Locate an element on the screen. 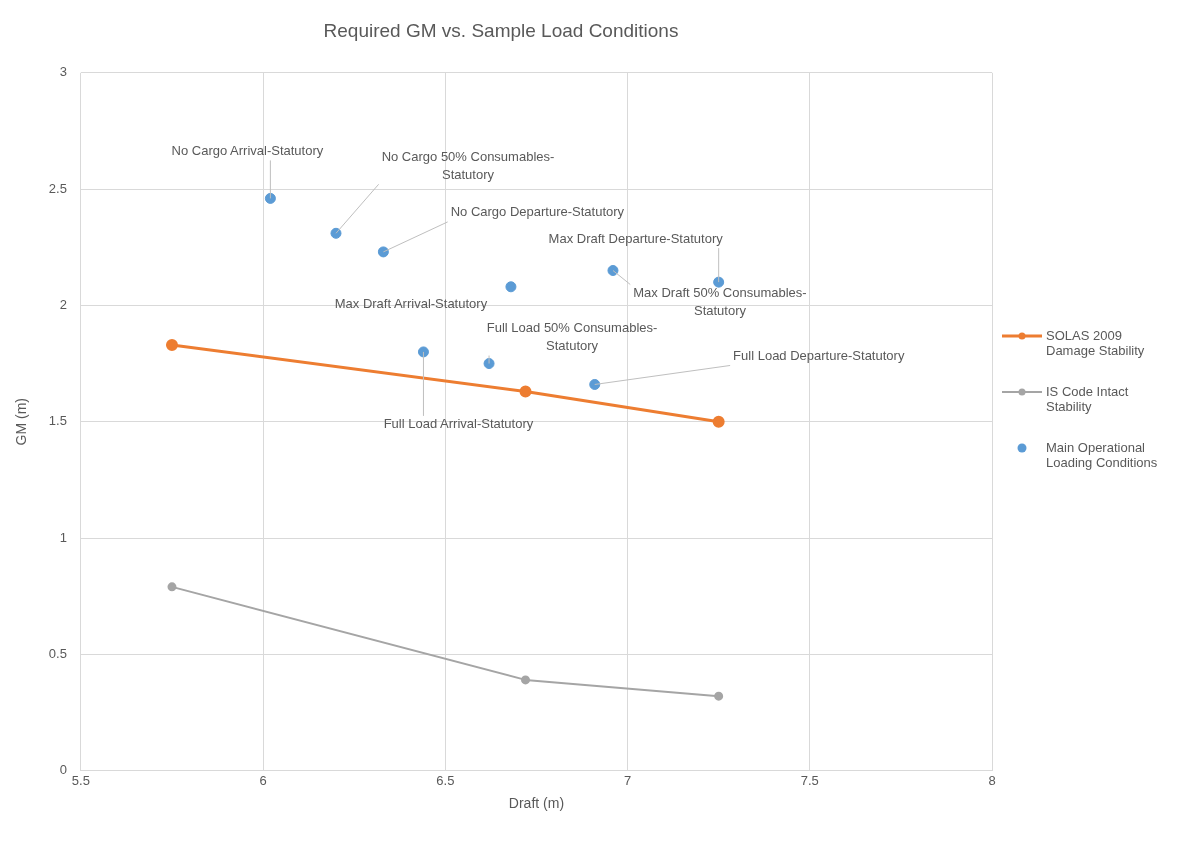  x-tick-label: 6.5 is located at coordinates (445, 780).